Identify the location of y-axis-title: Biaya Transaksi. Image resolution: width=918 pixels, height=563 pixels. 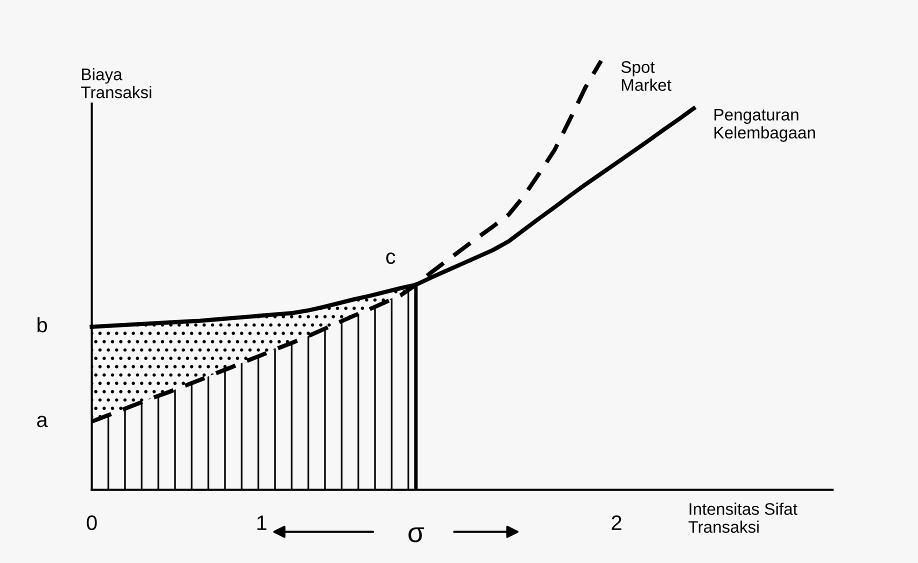
(116, 83).